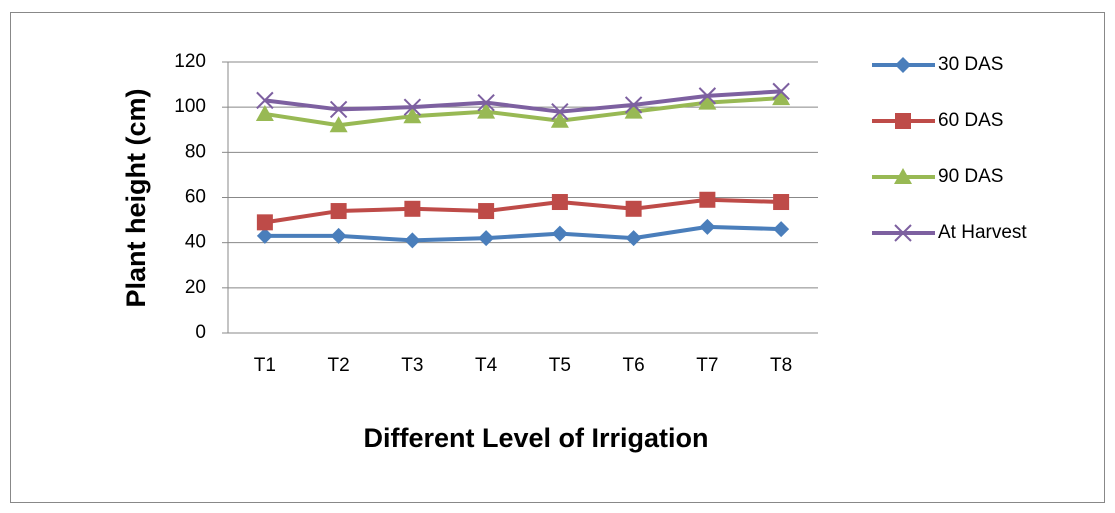 The height and width of the screenshot is (513, 1115). I want to click on y-tick-label: 100, so click(190, 106).